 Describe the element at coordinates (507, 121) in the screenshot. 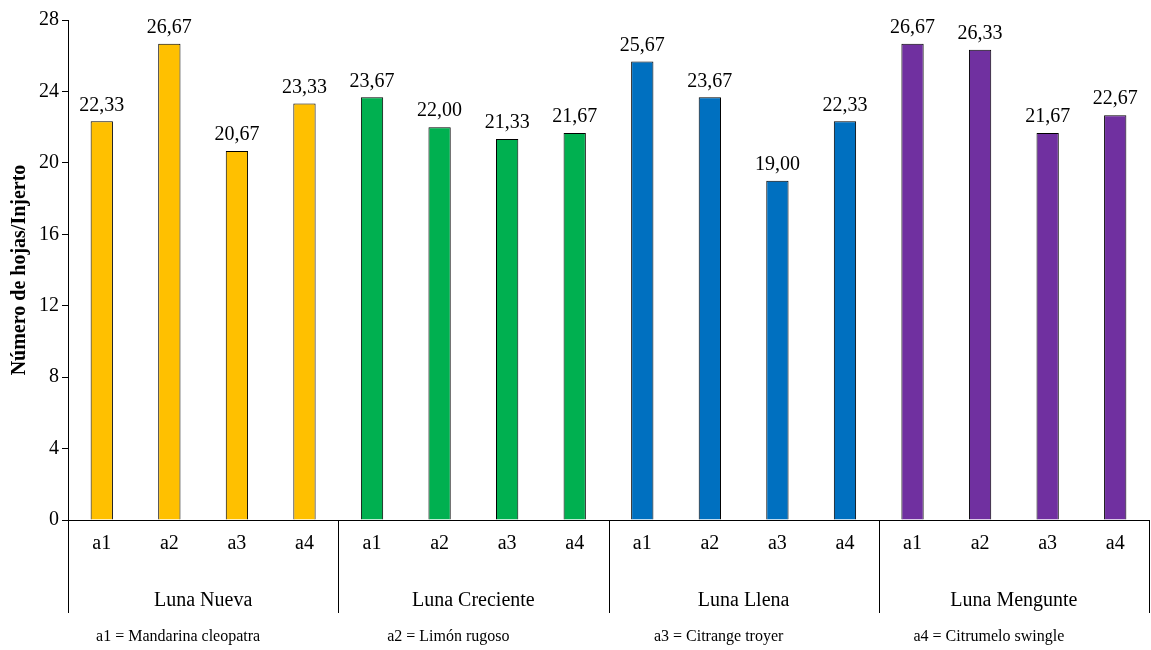

I see `data-label: 21,33` at that location.